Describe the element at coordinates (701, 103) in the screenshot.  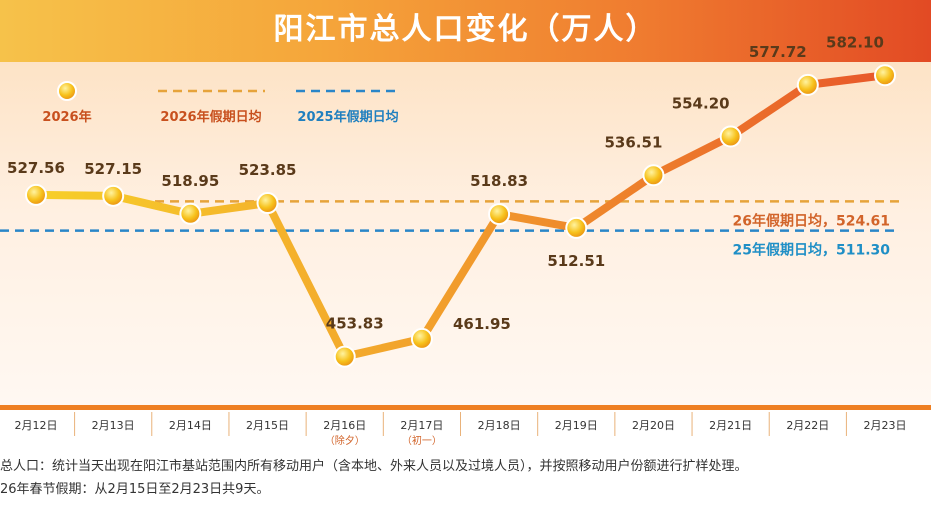
I see `data-label: 554.20` at that location.